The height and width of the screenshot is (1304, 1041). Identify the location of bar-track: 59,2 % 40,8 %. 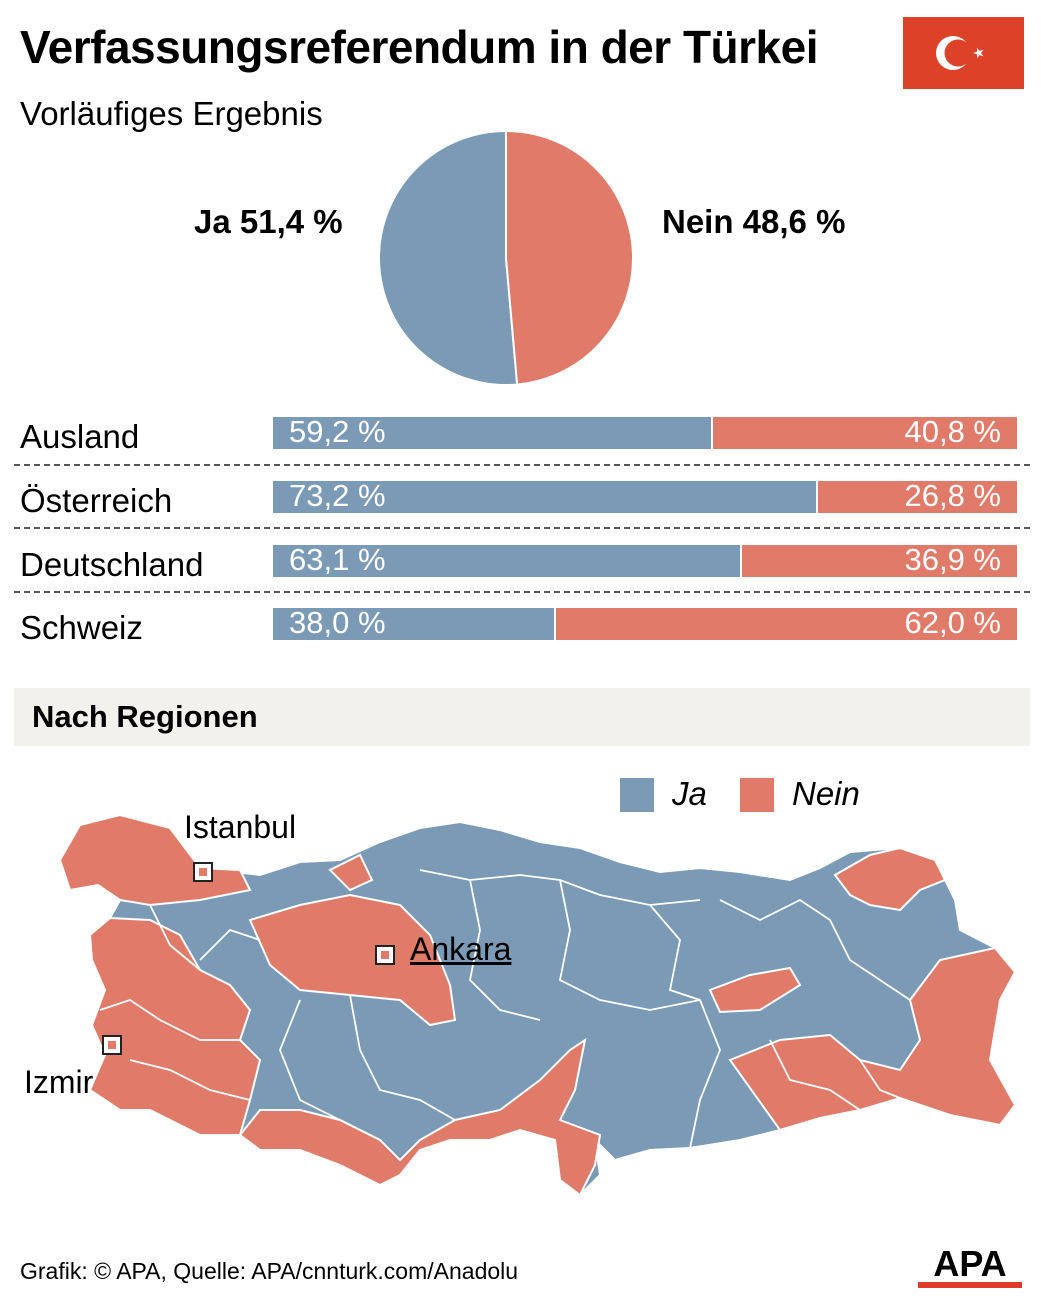
(645, 431).